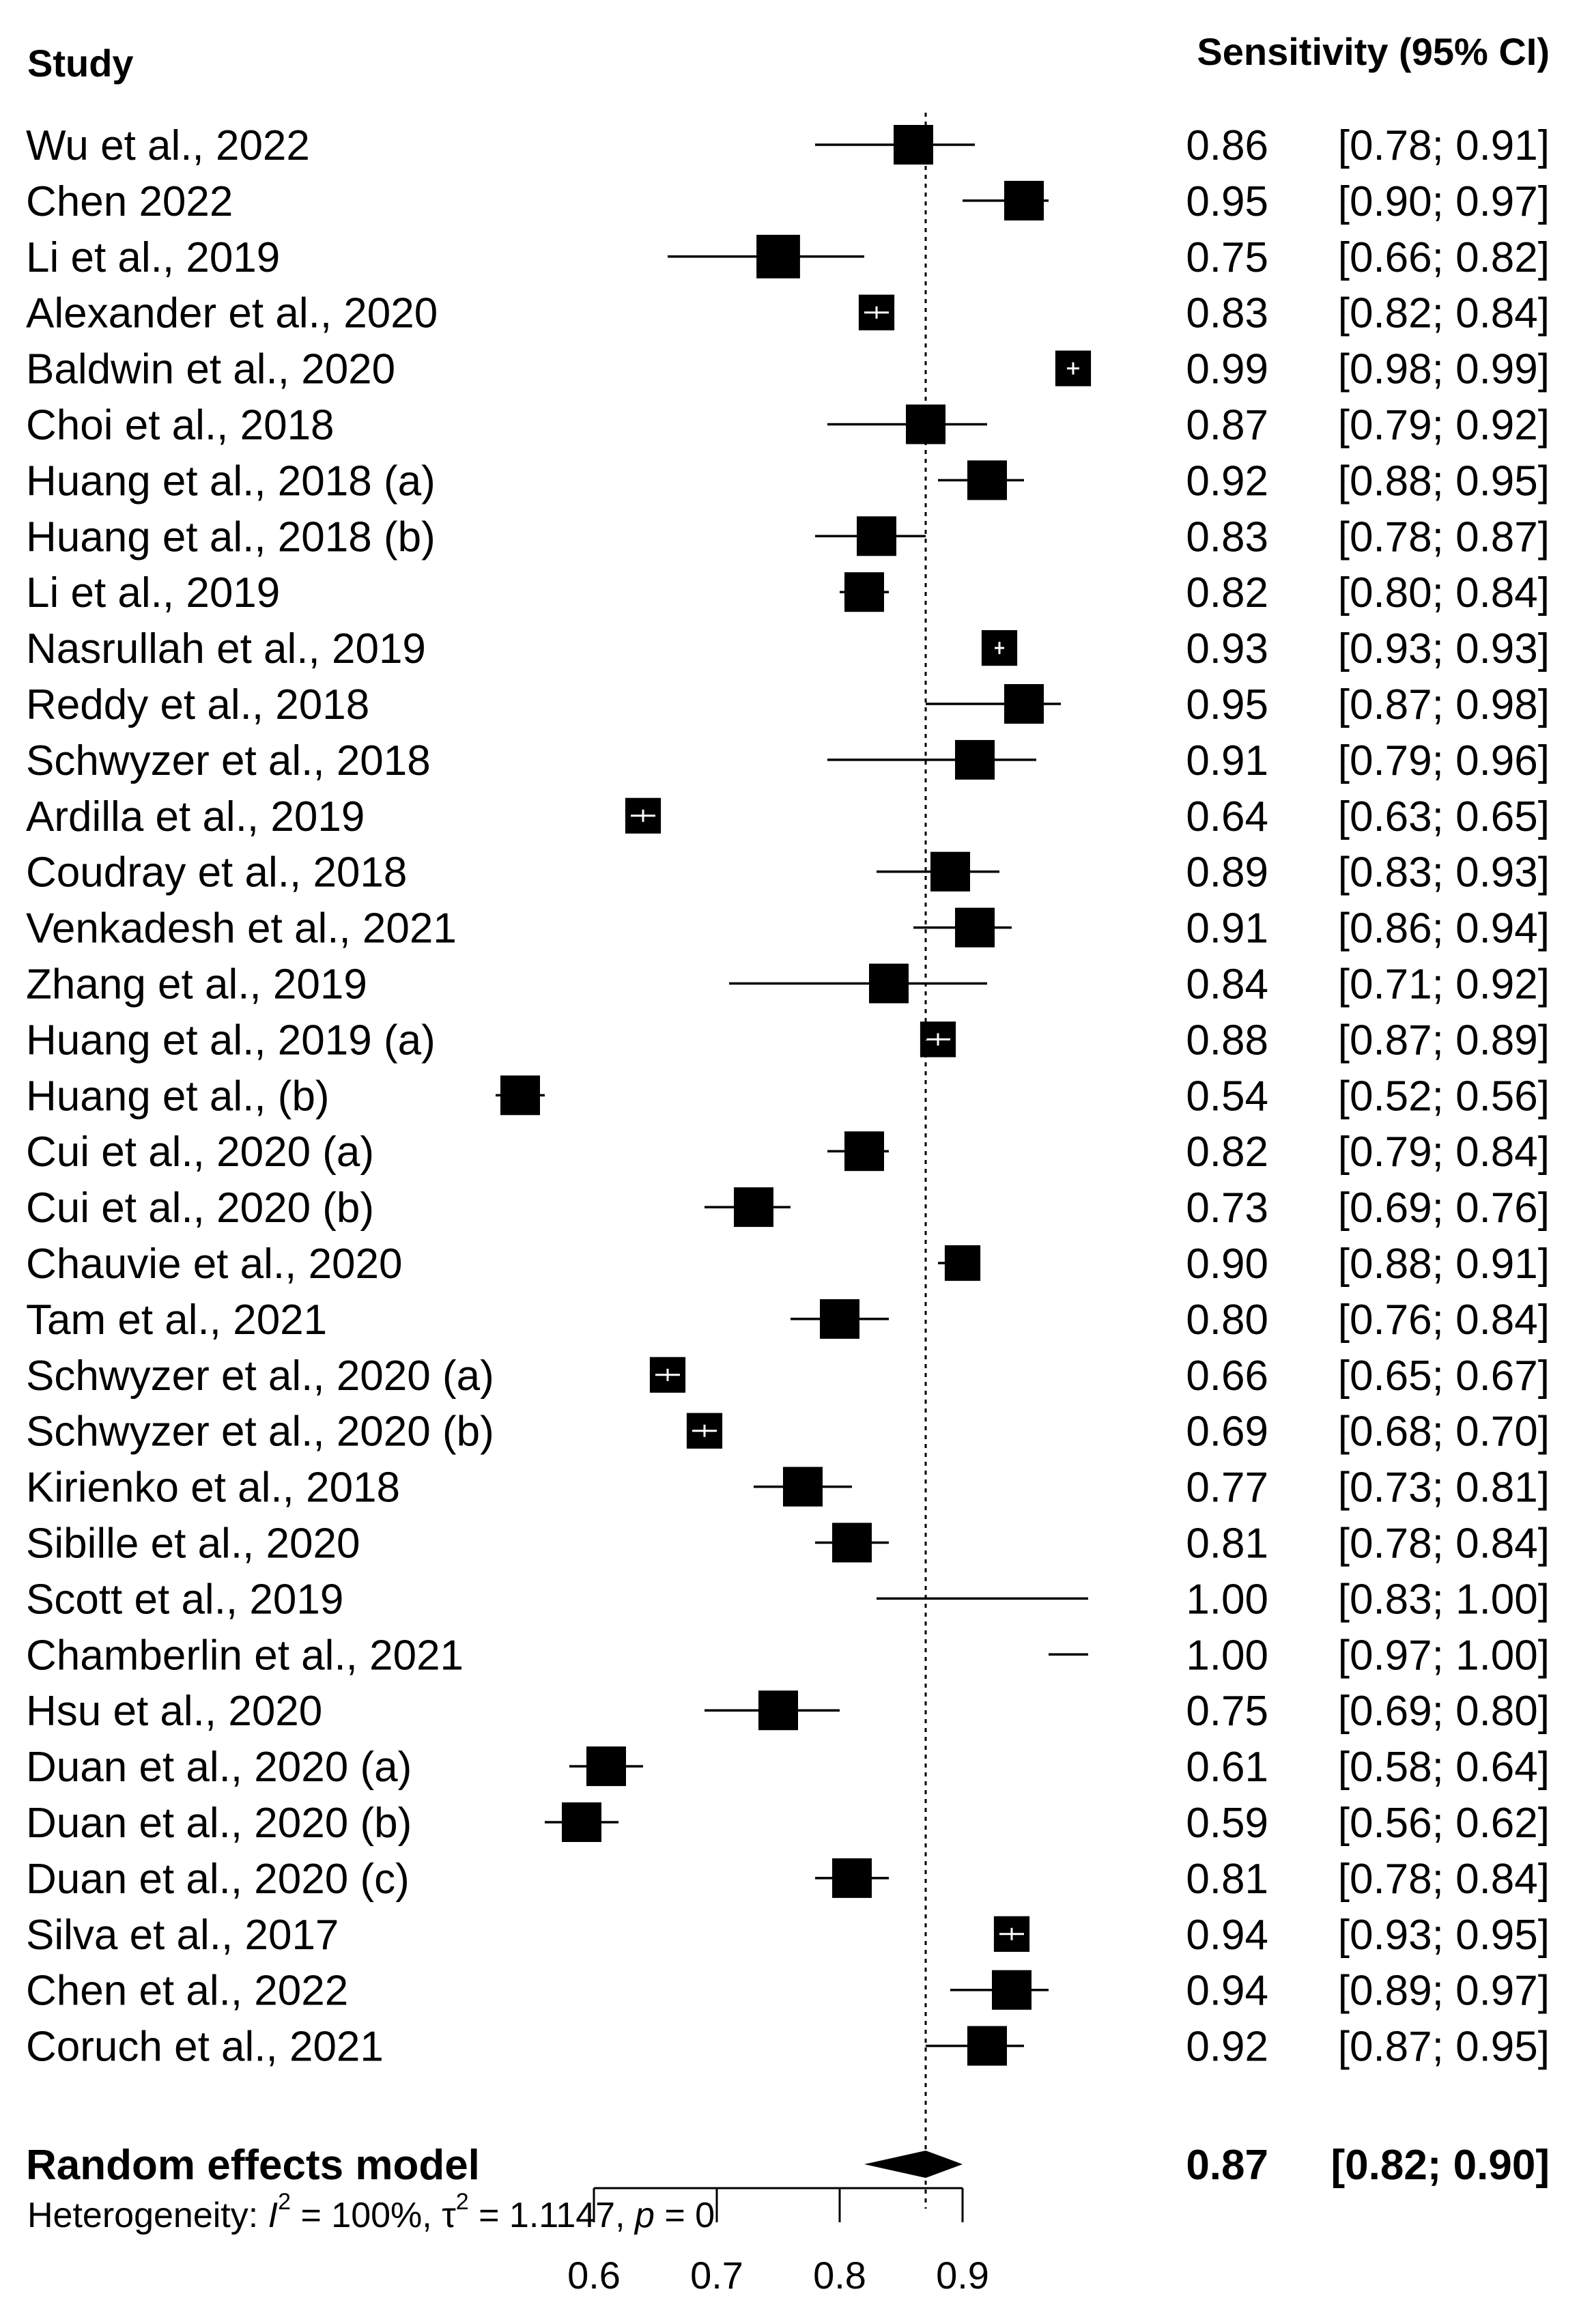  What do you see at coordinates (1227, 928) in the screenshot?
I see `sensitivity-estimate: 0.91` at bounding box center [1227, 928].